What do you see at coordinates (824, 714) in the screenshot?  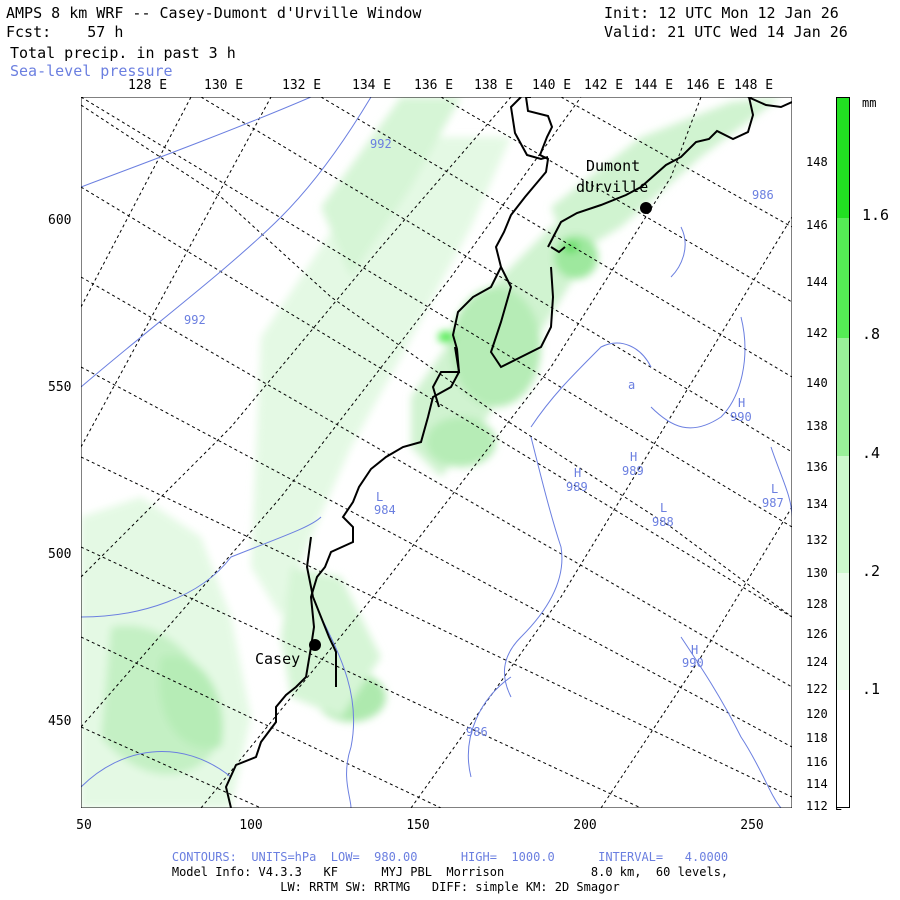 I see `right-lon-label: 120 E` at bounding box center [824, 714].